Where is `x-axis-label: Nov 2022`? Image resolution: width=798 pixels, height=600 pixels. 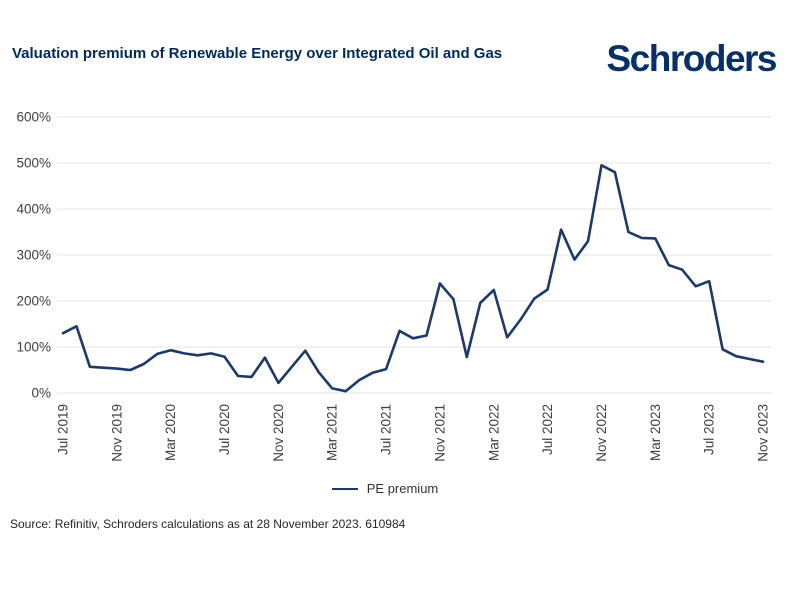 x-axis-label: Nov 2022 is located at coordinates (601, 433).